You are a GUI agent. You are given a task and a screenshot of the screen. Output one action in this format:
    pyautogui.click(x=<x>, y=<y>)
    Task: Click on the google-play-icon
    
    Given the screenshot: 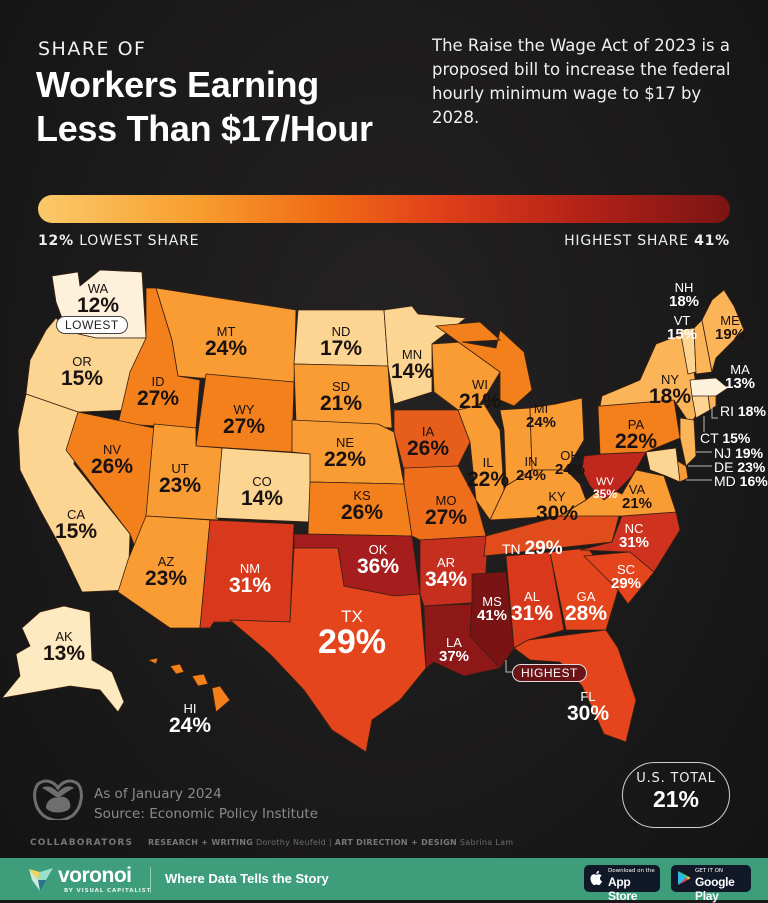 What is the action you would take?
    pyautogui.click(x=684, y=878)
    